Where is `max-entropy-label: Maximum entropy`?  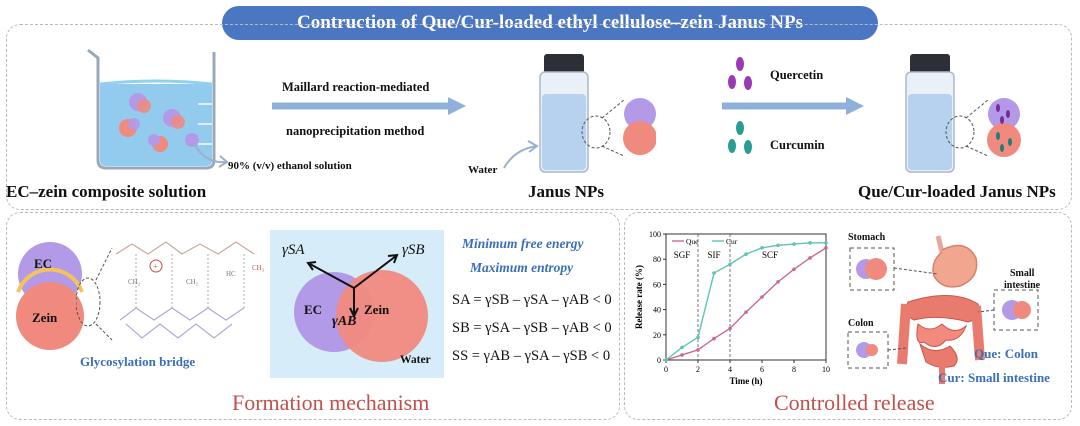
max-entropy-label: Maximum entropy is located at coordinates (522, 267).